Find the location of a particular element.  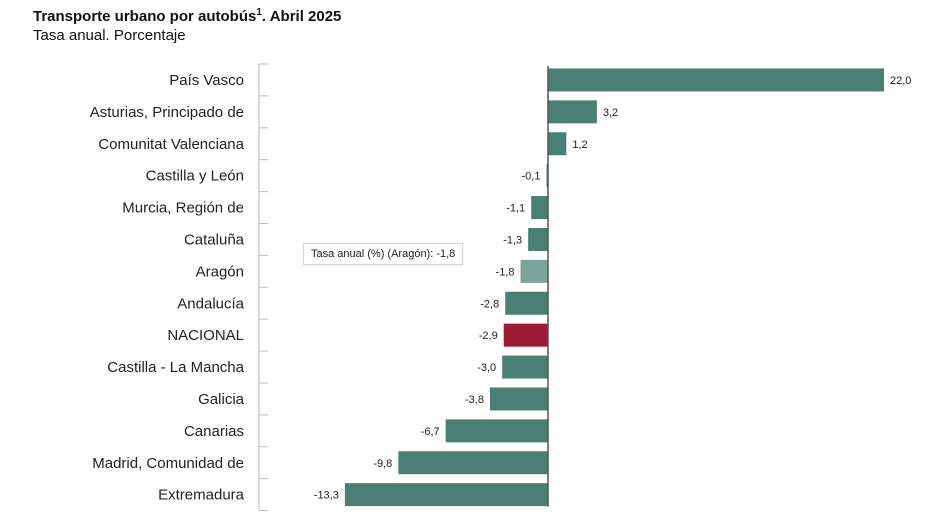

bar-nacional is located at coordinates (525, 335).